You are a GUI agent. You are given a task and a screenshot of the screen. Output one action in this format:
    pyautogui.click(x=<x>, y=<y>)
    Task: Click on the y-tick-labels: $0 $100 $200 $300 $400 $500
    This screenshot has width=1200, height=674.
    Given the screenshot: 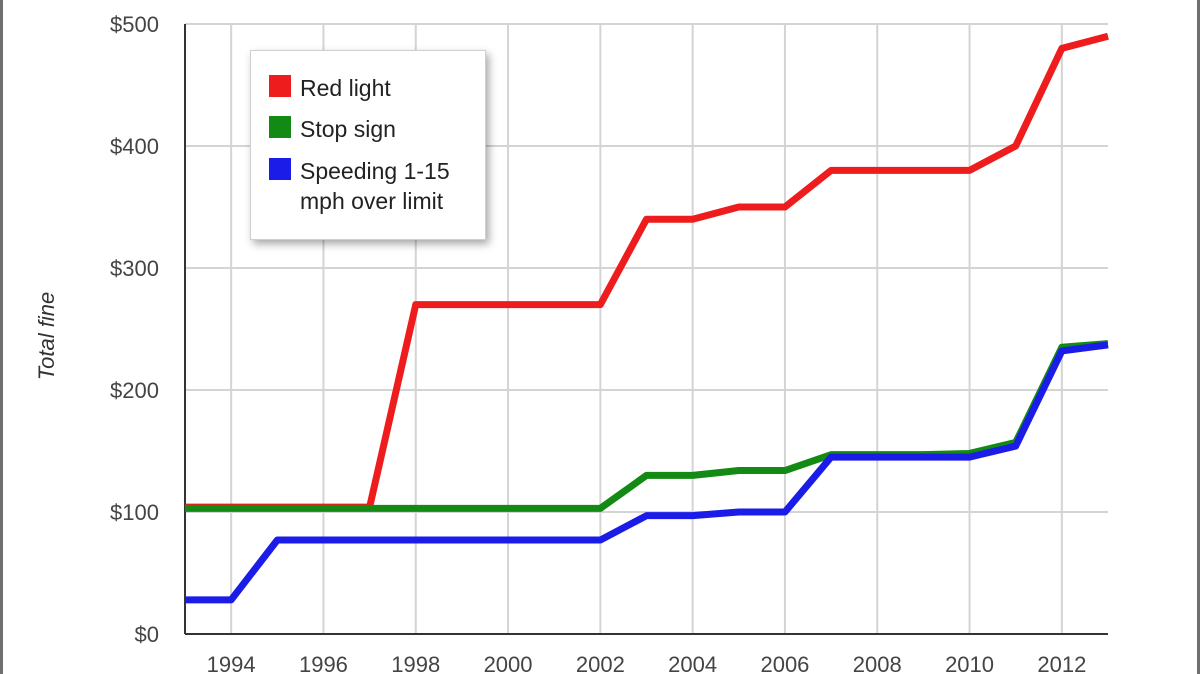 What is the action you would take?
    pyautogui.click(x=134, y=329)
    